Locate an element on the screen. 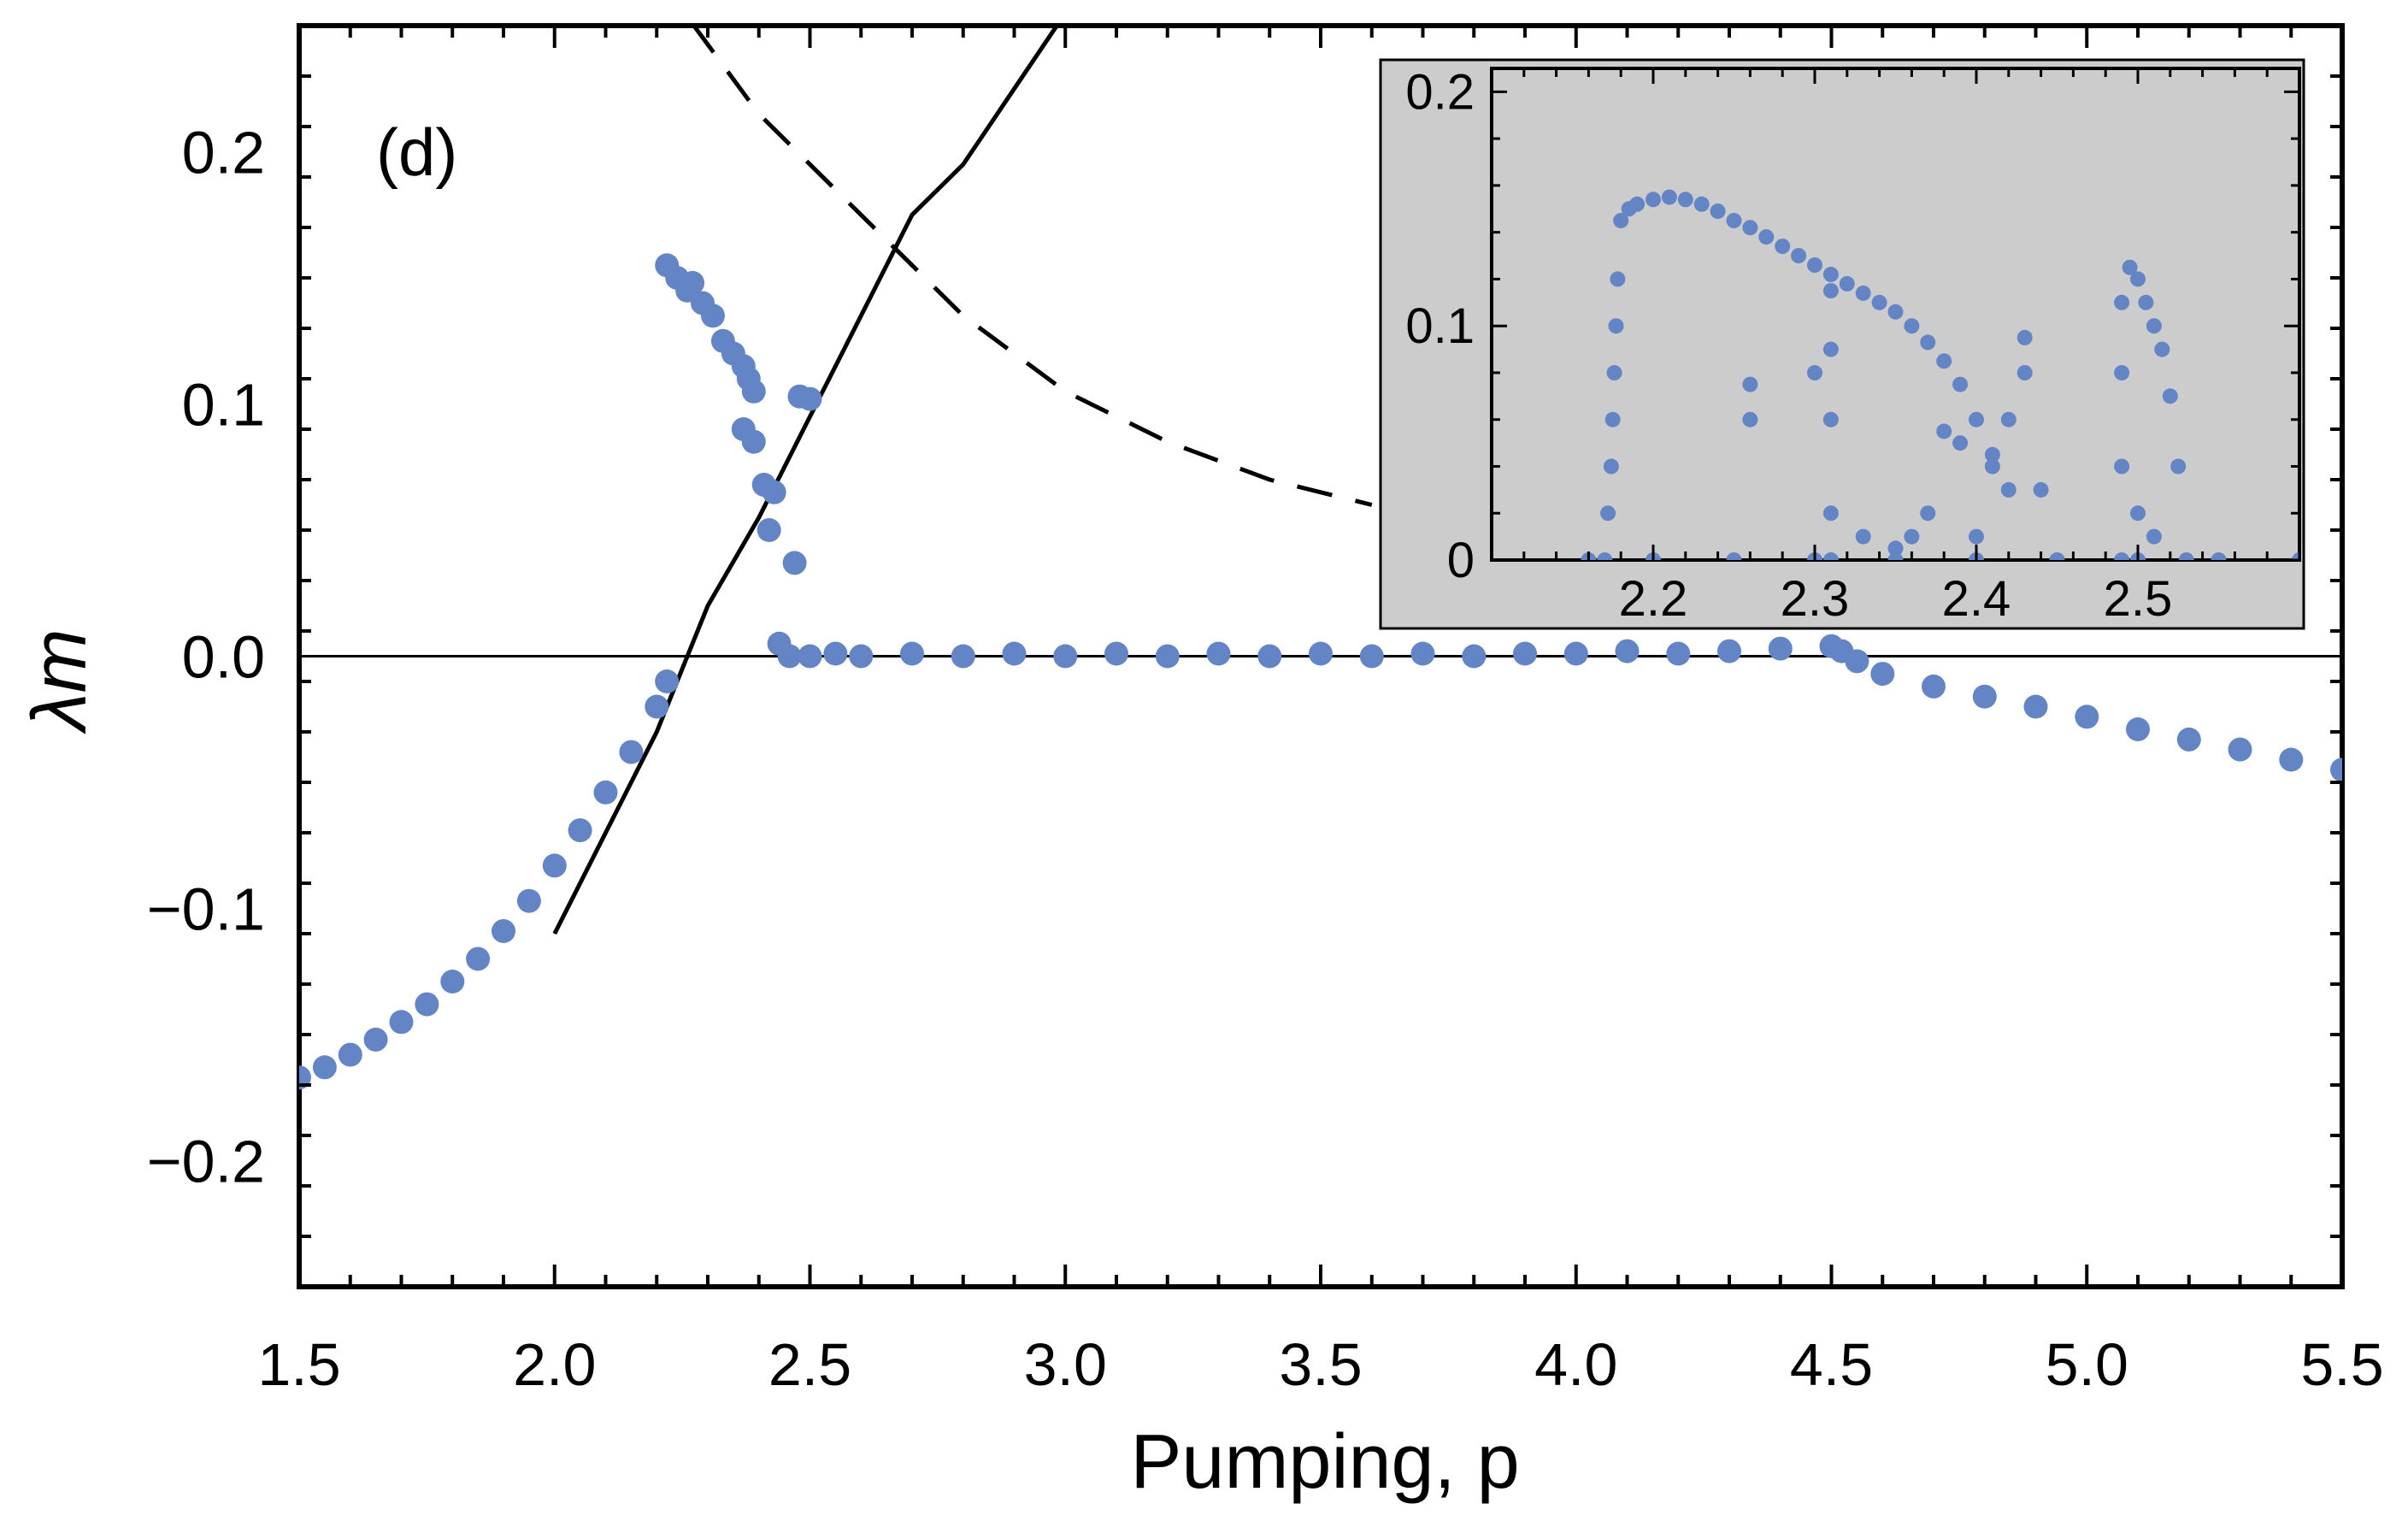  x-tick-labels: 1.5 2.0 2.5 3.0 3.5 4.0 4.5 5.0 5.5 is located at coordinates (1320, 1364).